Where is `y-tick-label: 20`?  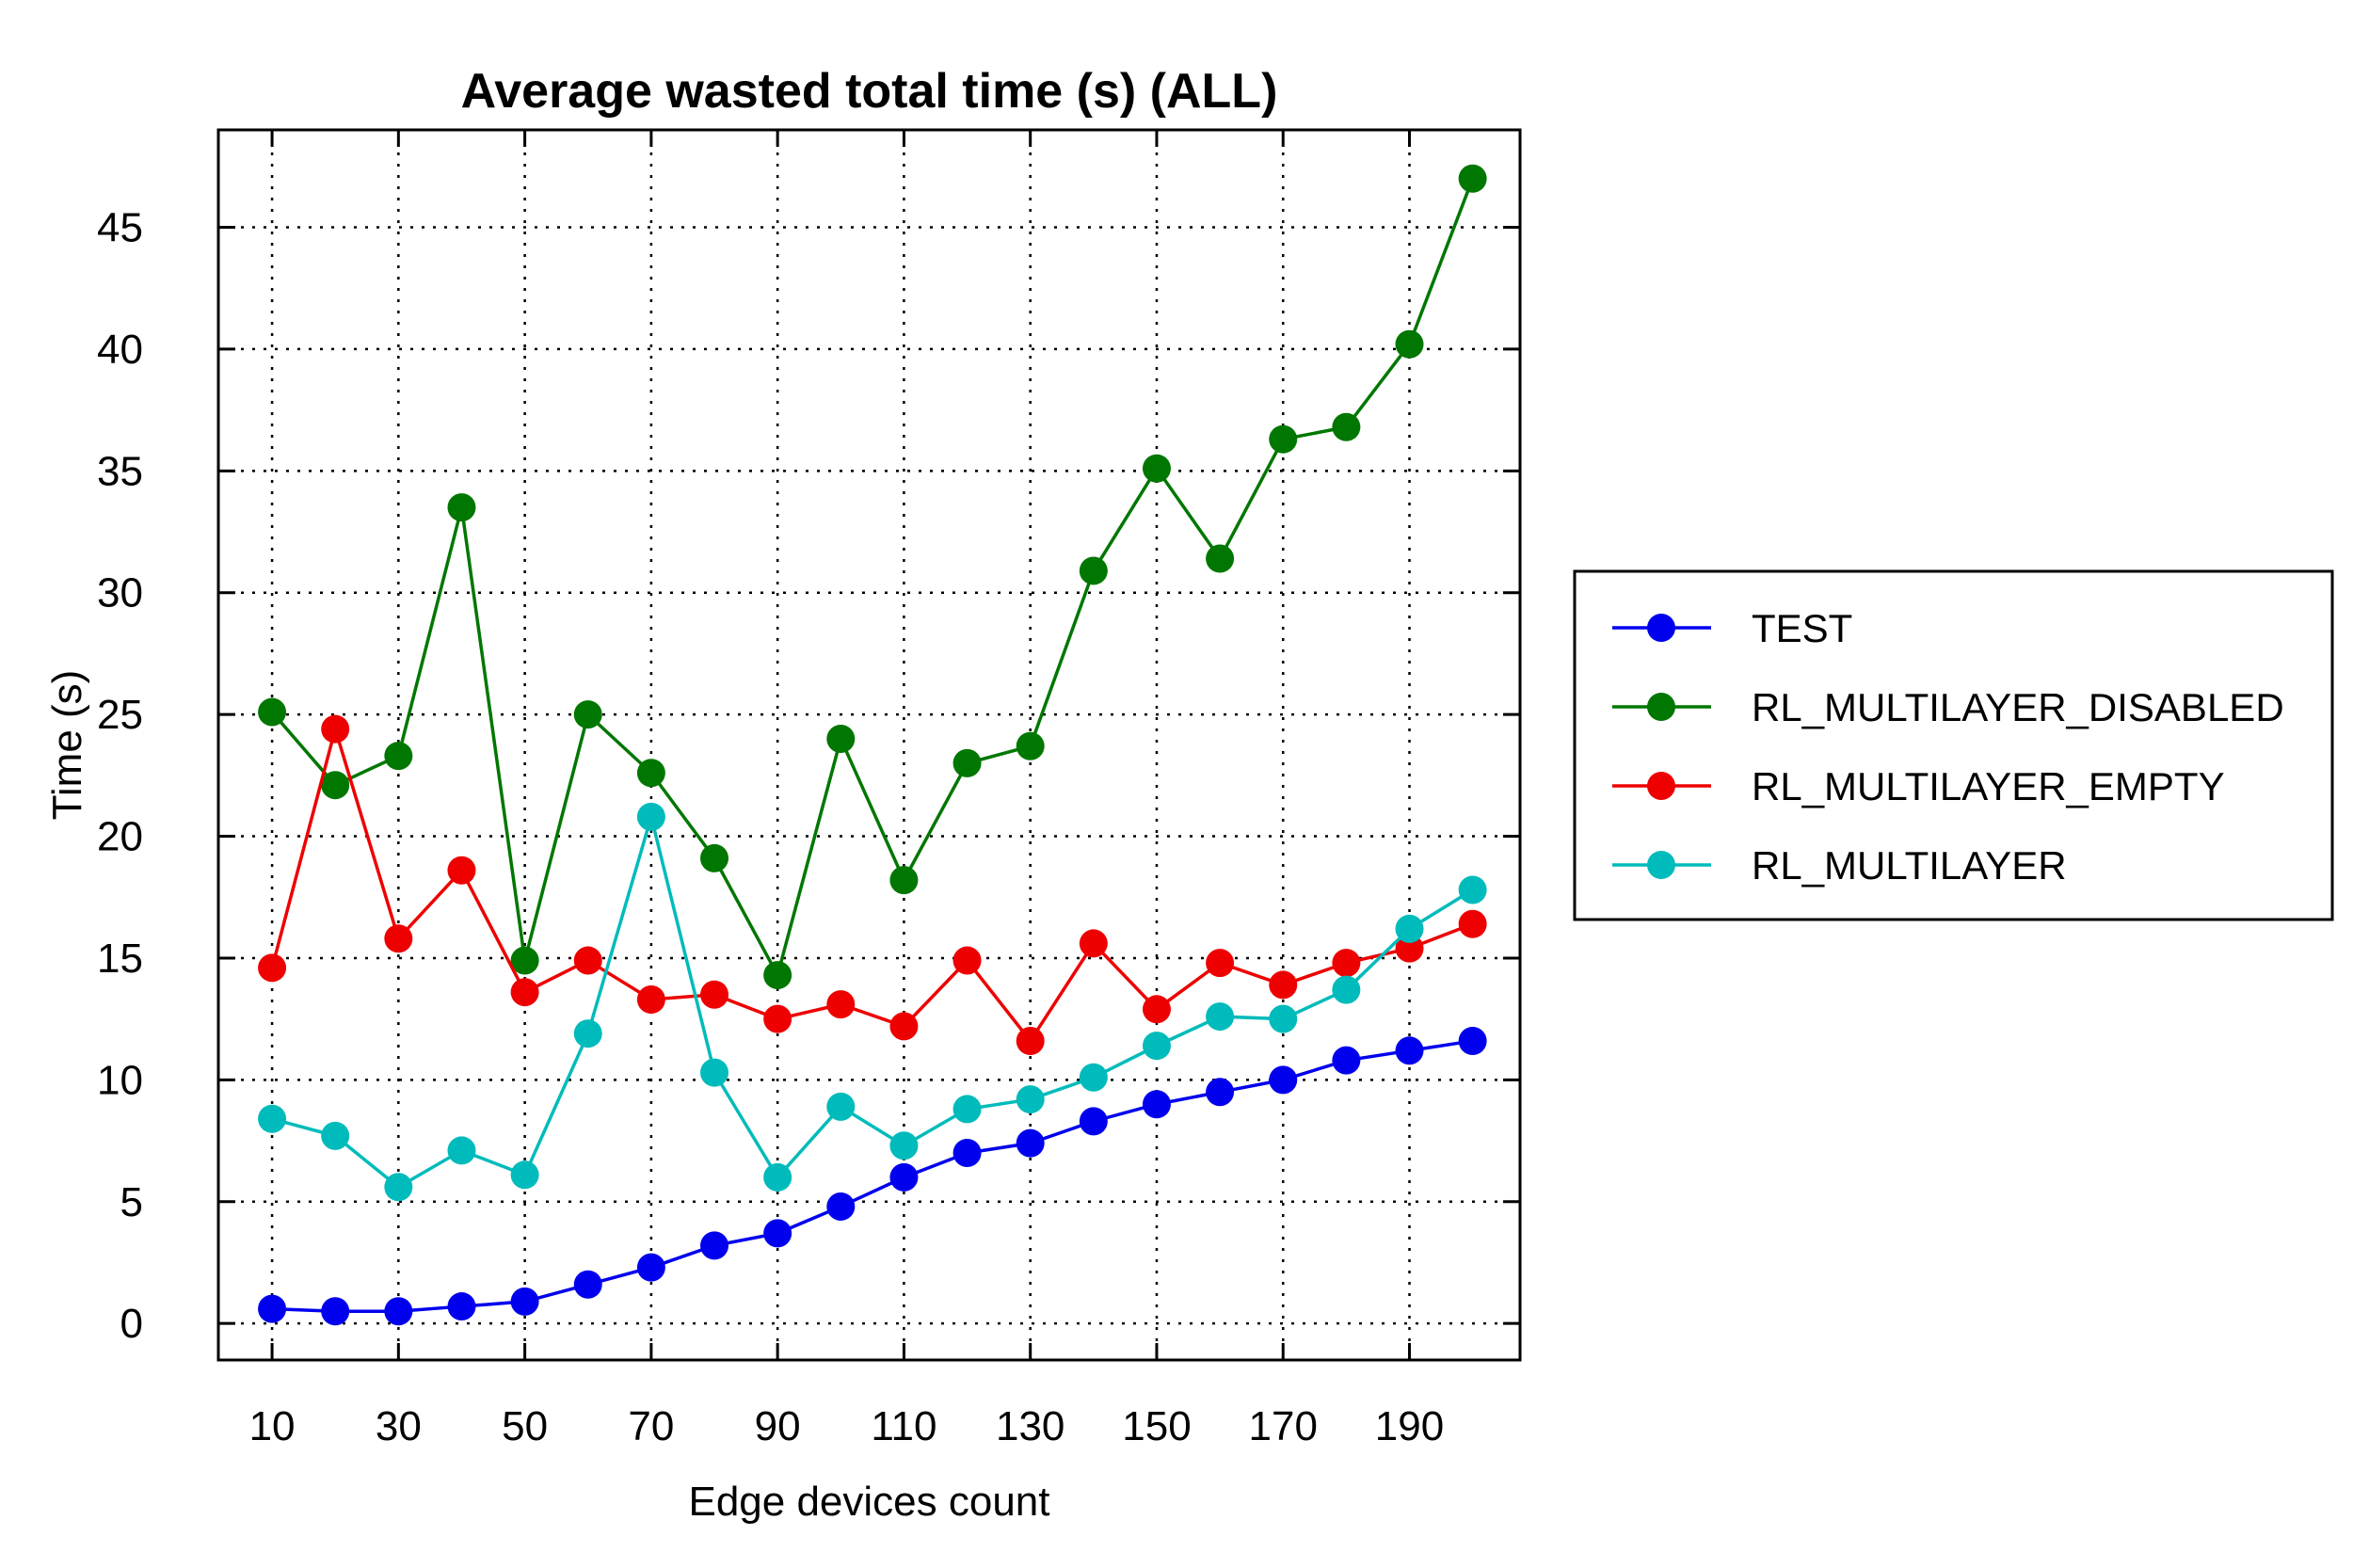 y-tick-label: 20 is located at coordinates (120, 837).